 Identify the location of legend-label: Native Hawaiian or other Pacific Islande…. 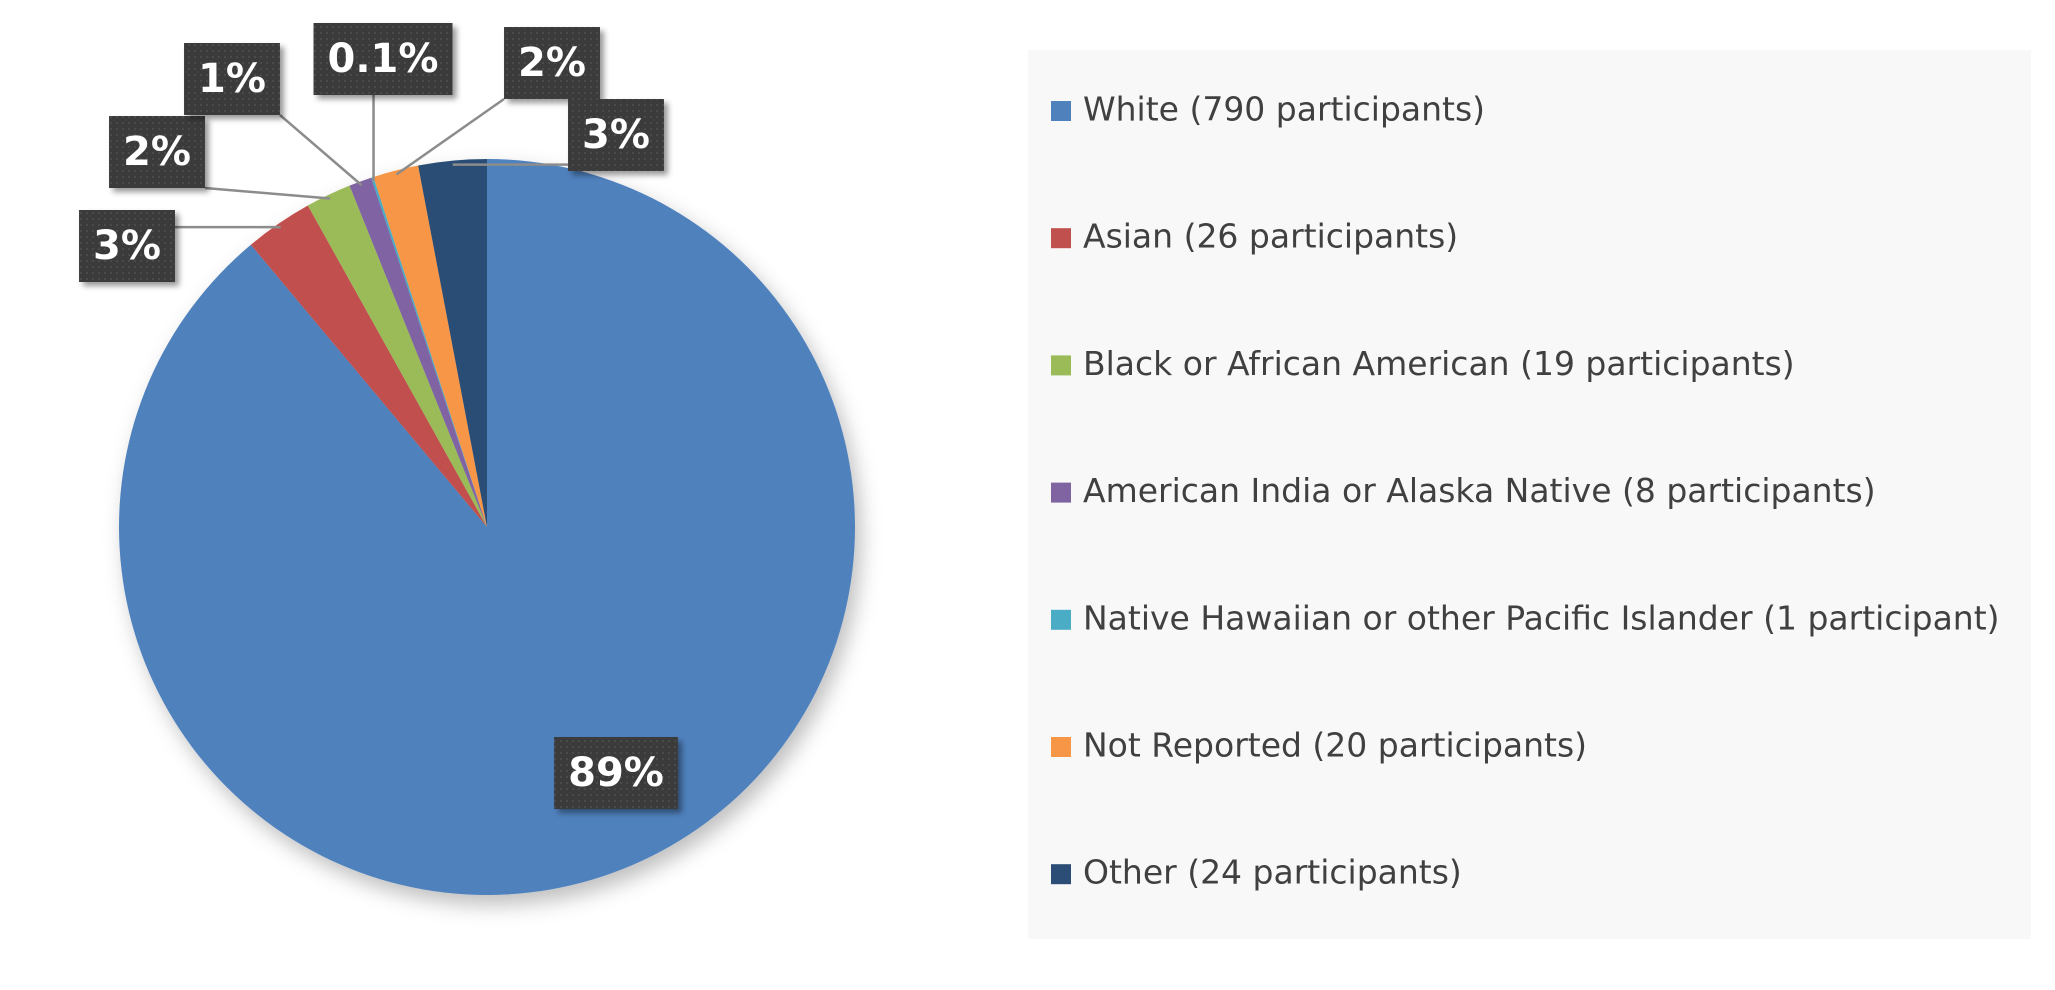
(1541, 617).